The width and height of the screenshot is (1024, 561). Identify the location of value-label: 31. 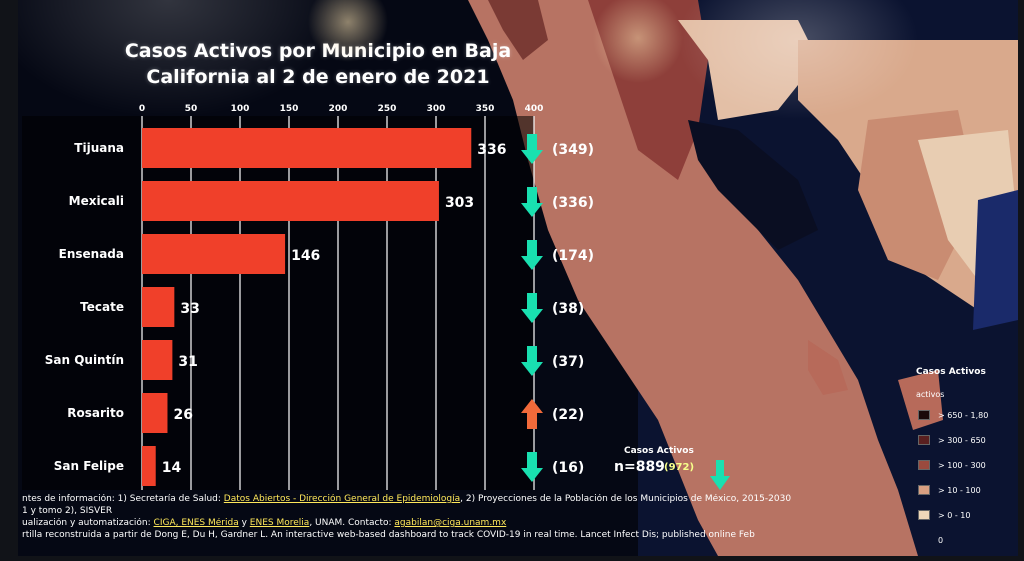
(187, 362).